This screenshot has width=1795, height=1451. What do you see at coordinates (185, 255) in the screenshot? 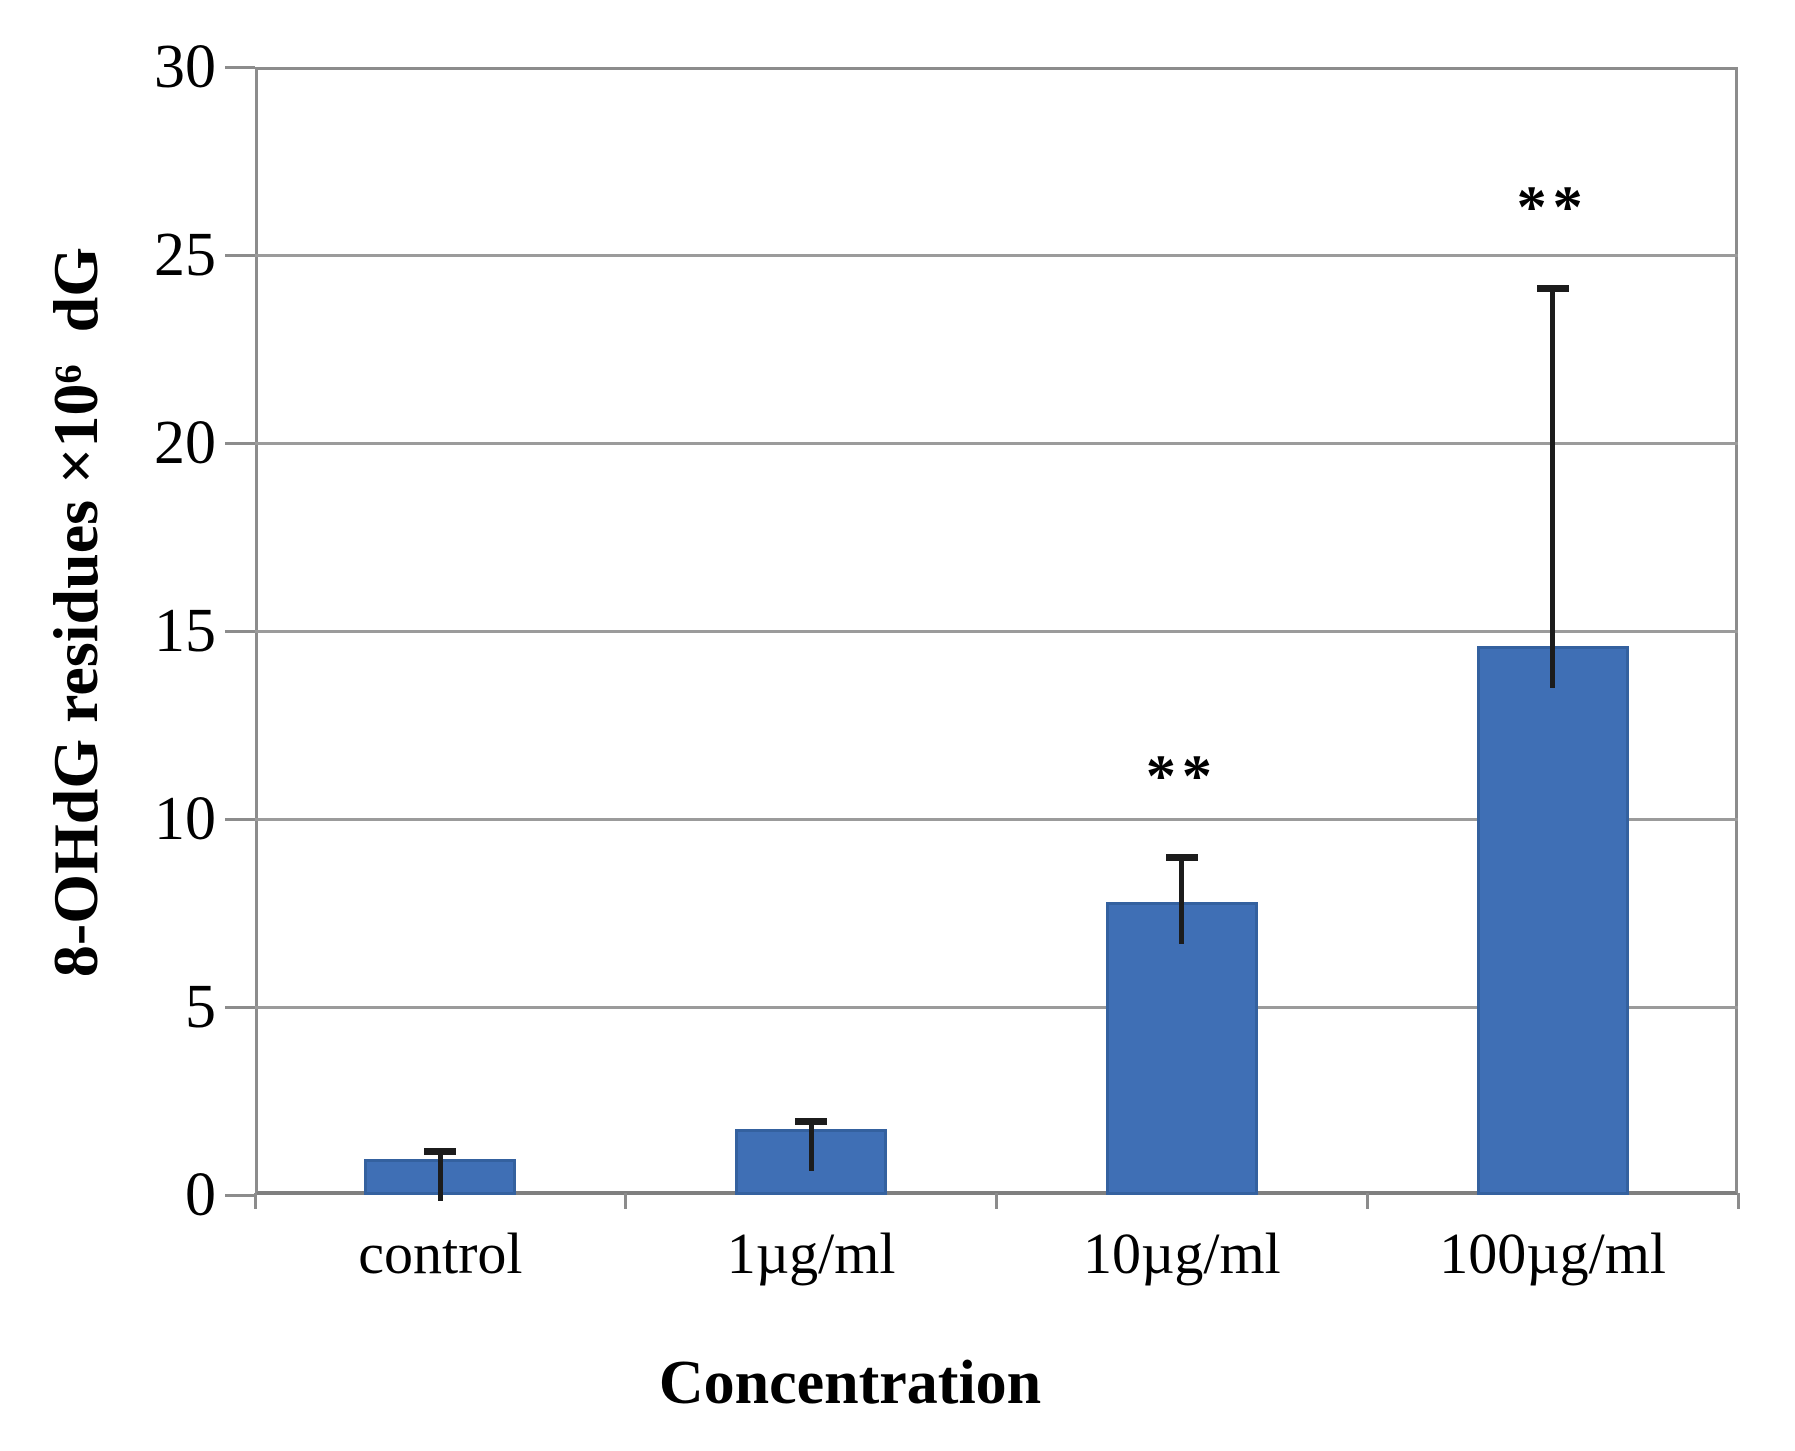
I see `y-tick-label: 25` at bounding box center [185, 255].